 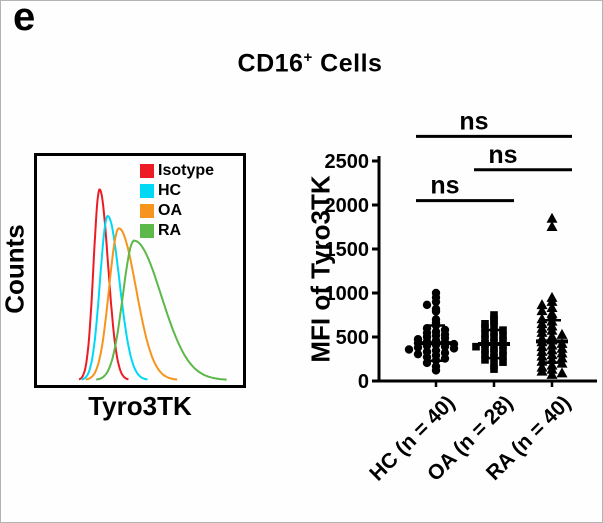 What do you see at coordinates (270, 63) in the screenshot?
I see `title-main: CD16` at bounding box center [270, 63].